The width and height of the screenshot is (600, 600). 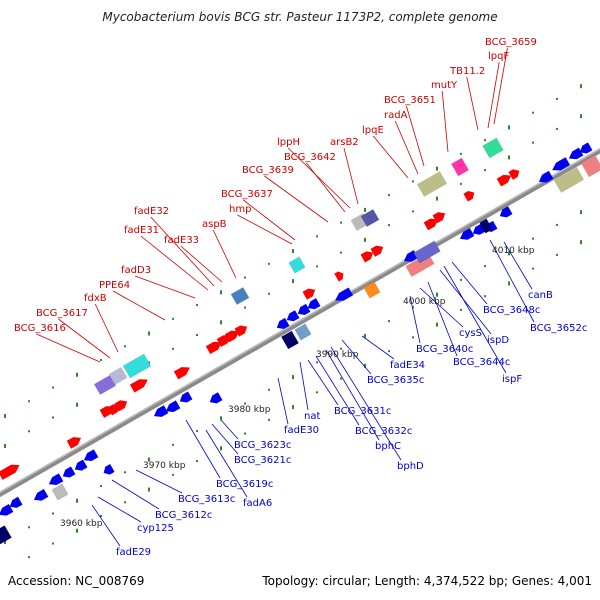 I want to click on reverse-gene-label: BCG_3623c, so click(x=262, y=445).